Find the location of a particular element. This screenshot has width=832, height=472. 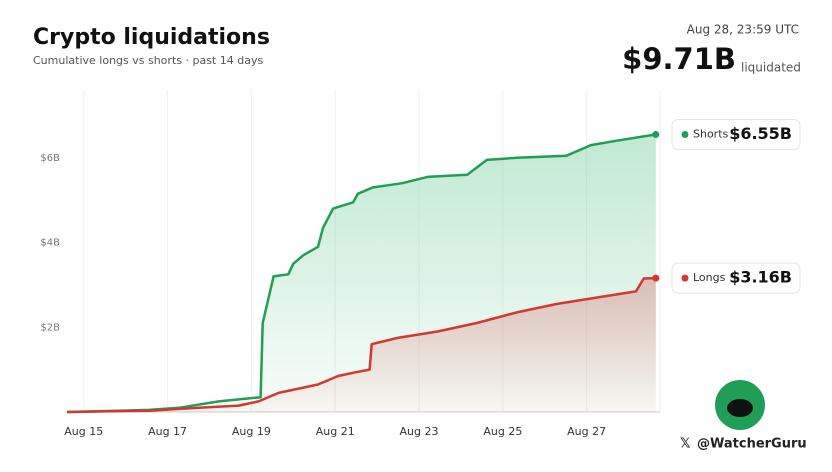

x-tick-label: Aug 21 is located at coordinates (335, 431).